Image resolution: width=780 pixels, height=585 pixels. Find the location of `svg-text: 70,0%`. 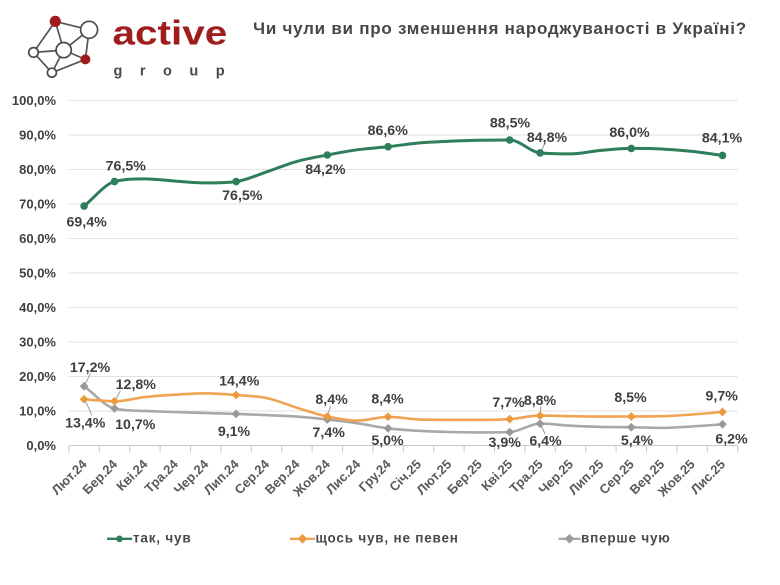

svg-text: 70,0% is located at coordinates (37, 203).